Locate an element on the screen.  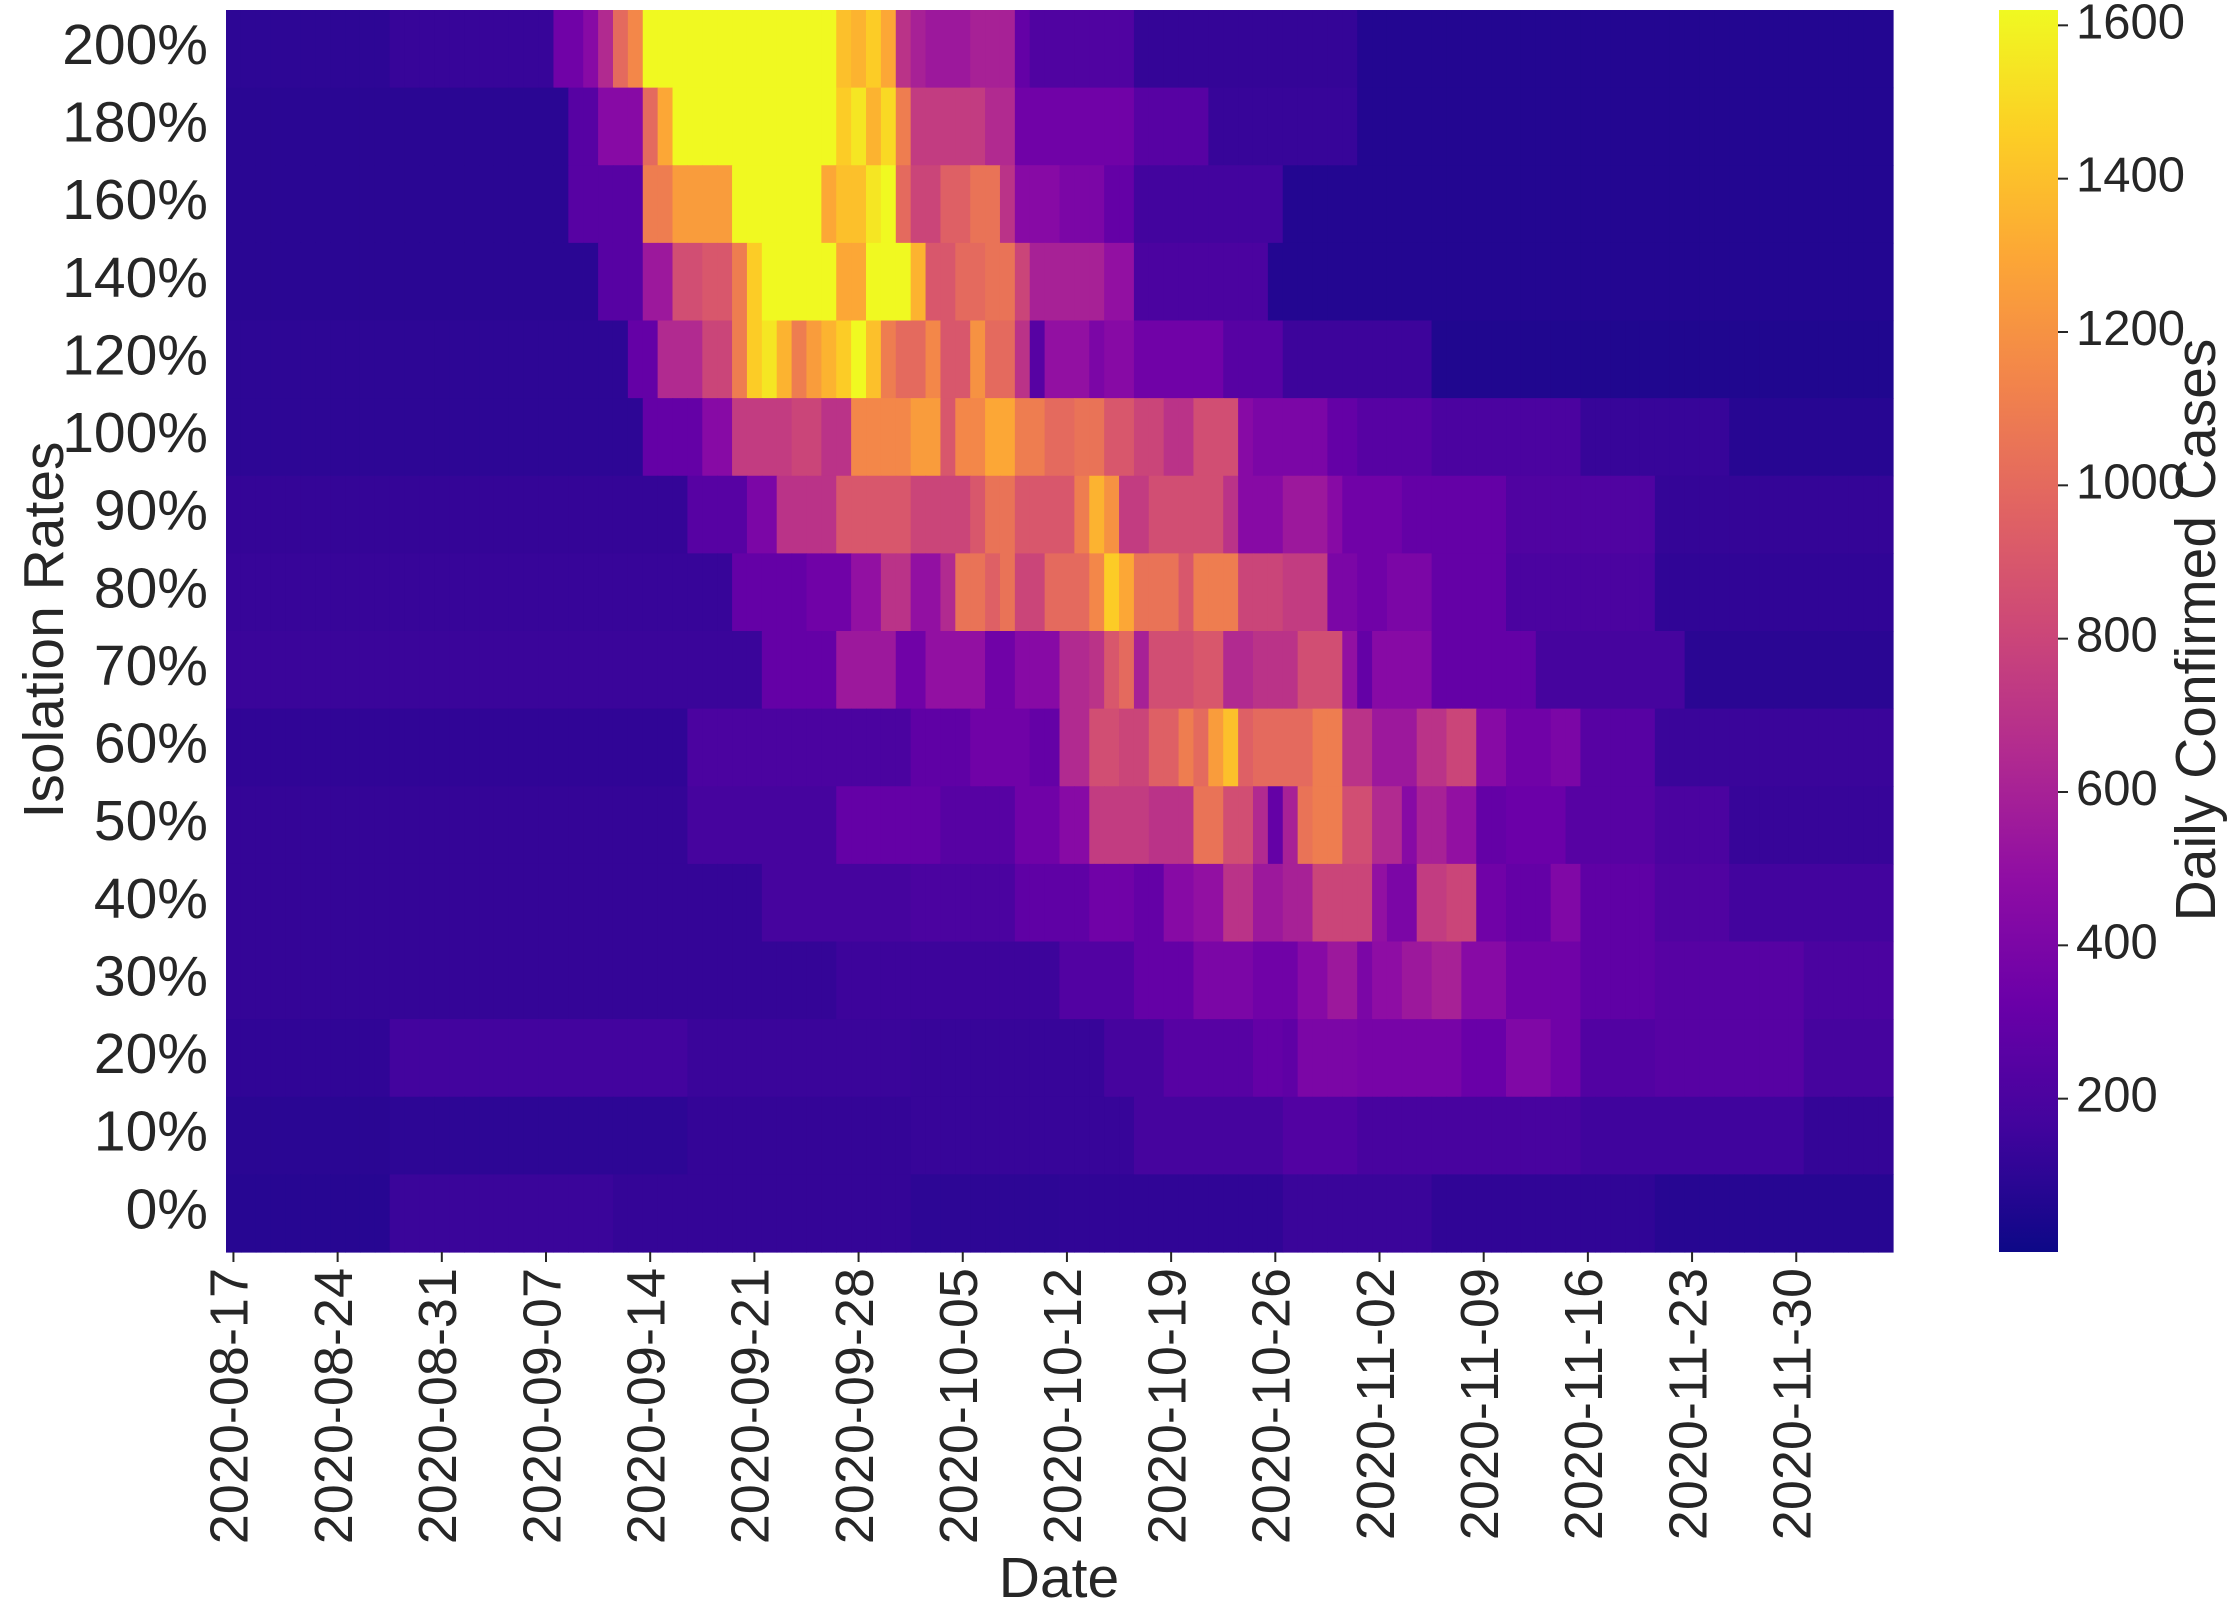
y-tick-label: 140% is located at coordinates (135, 278).